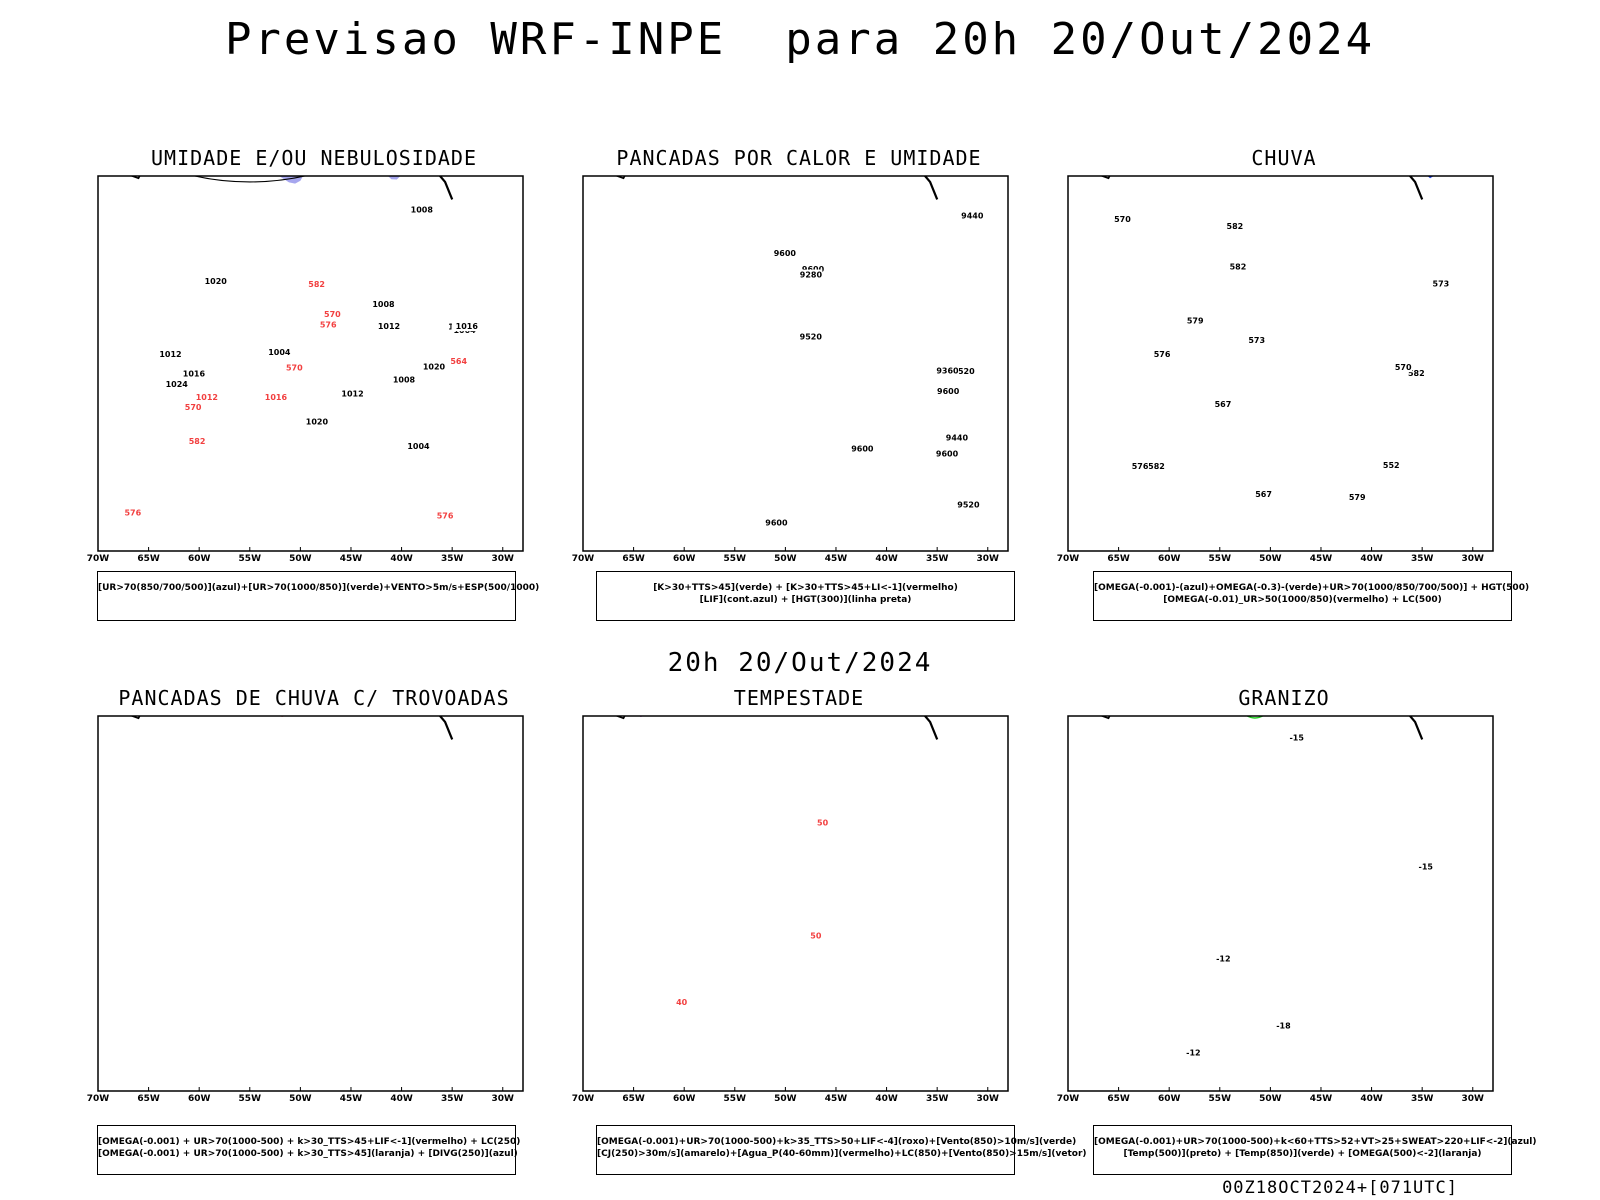 The height and width of the screenshot is (1200, 1600). What do you see at coordinates (1162, 354) in the screenshot?
I see `hgt-label: 576` at bounding box center [1162, 354].